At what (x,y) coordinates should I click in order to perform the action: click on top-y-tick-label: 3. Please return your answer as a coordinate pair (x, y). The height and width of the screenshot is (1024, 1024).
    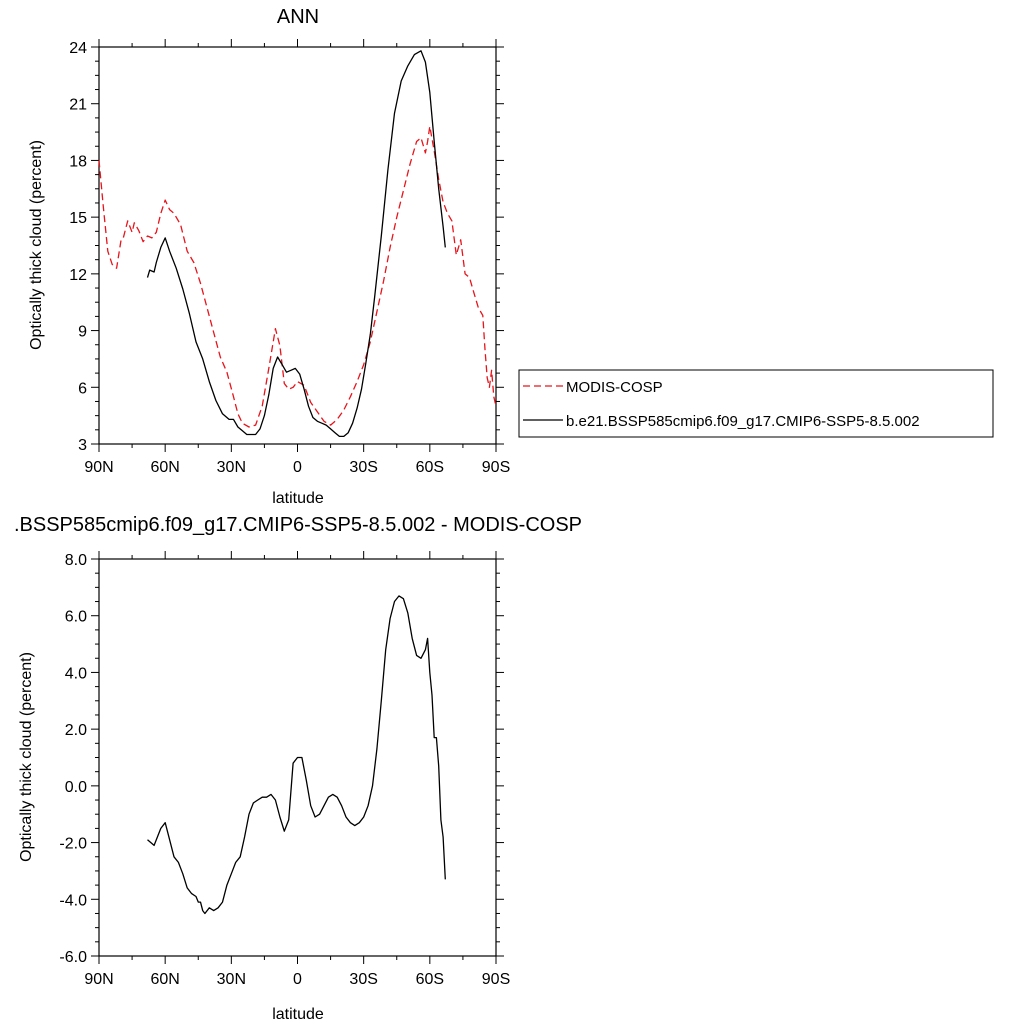
    Looking at the image, I should click on (82, 445).